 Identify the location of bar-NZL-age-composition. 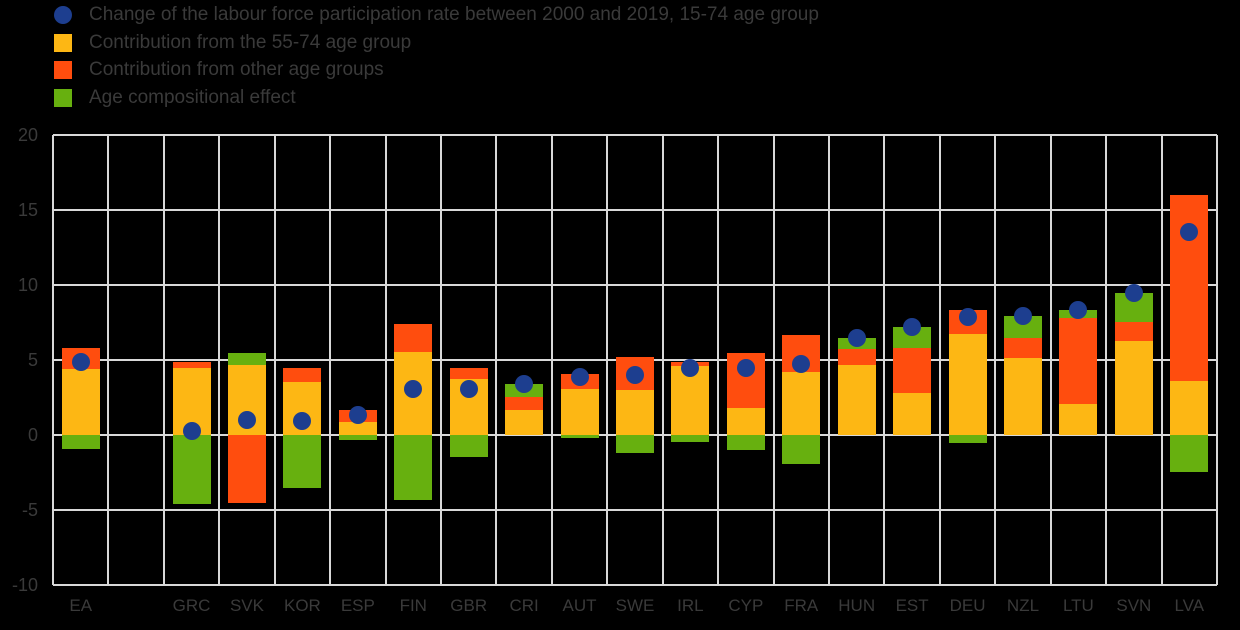
(1023, 326).